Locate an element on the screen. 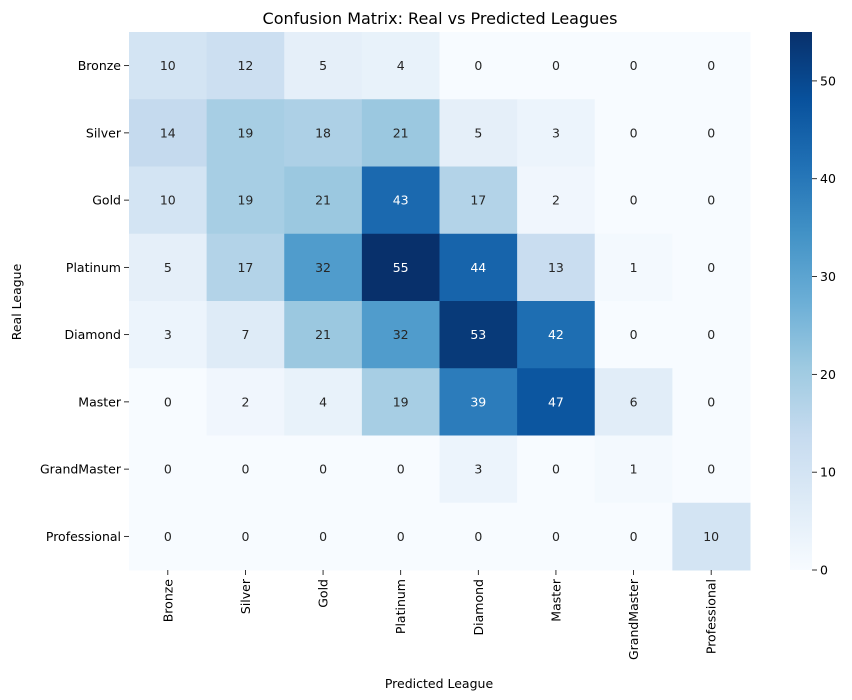 The height and width of the screenshot is (700, 852). x-tick-label: Professional is located at coordinates (711, 616).